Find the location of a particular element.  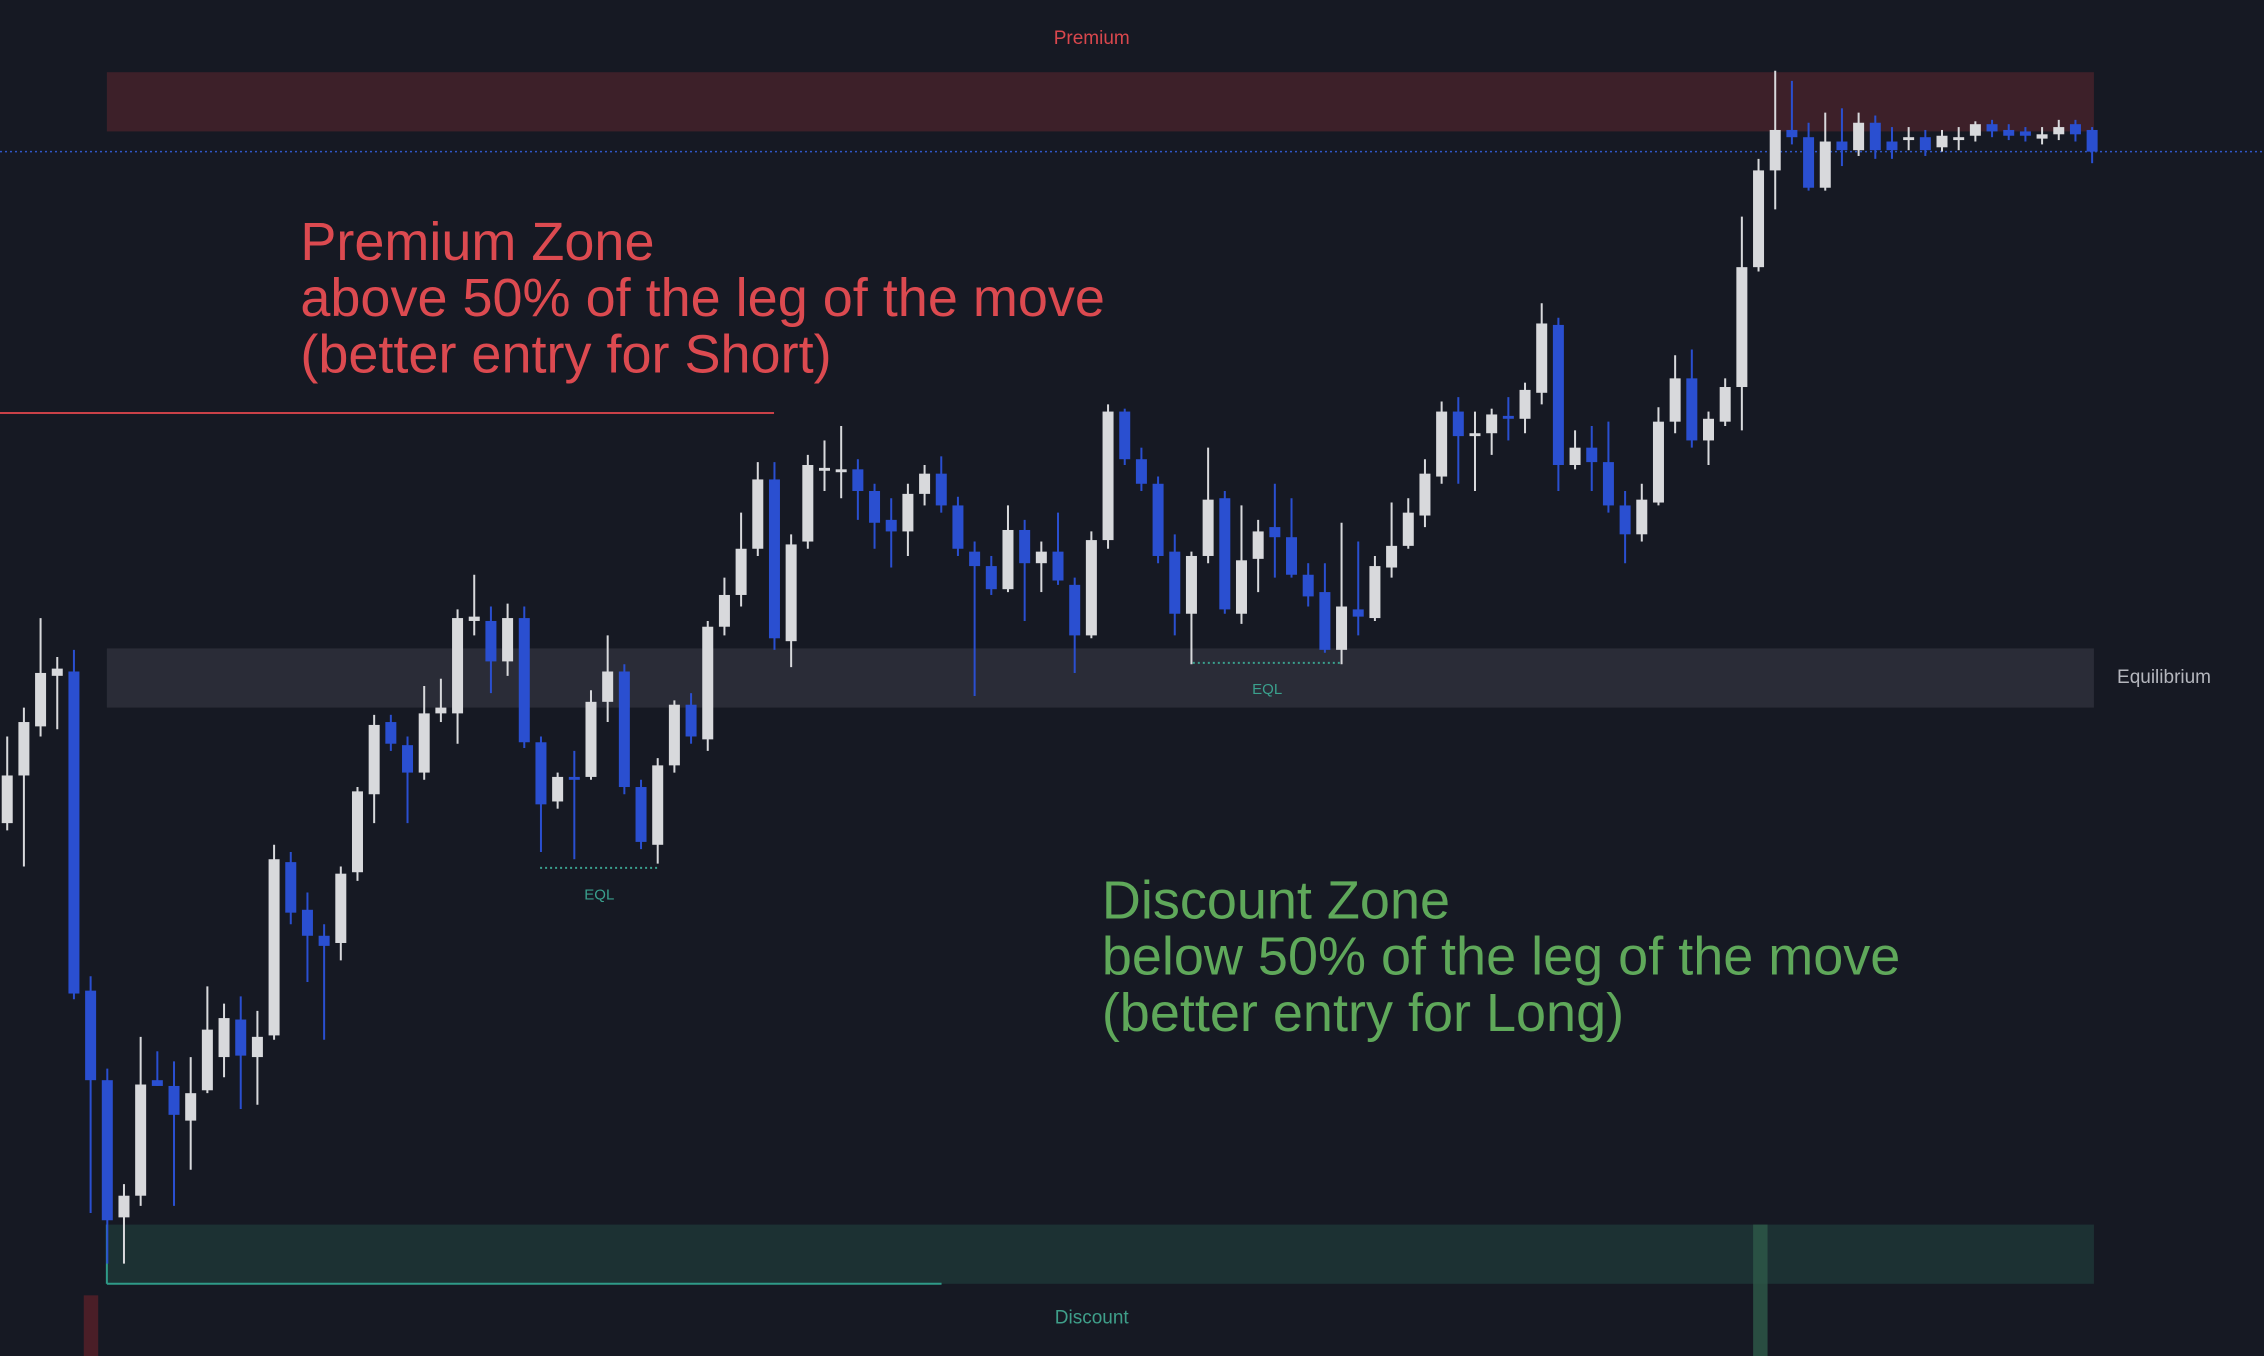

session-marker is located at coordinates (91, 1325).